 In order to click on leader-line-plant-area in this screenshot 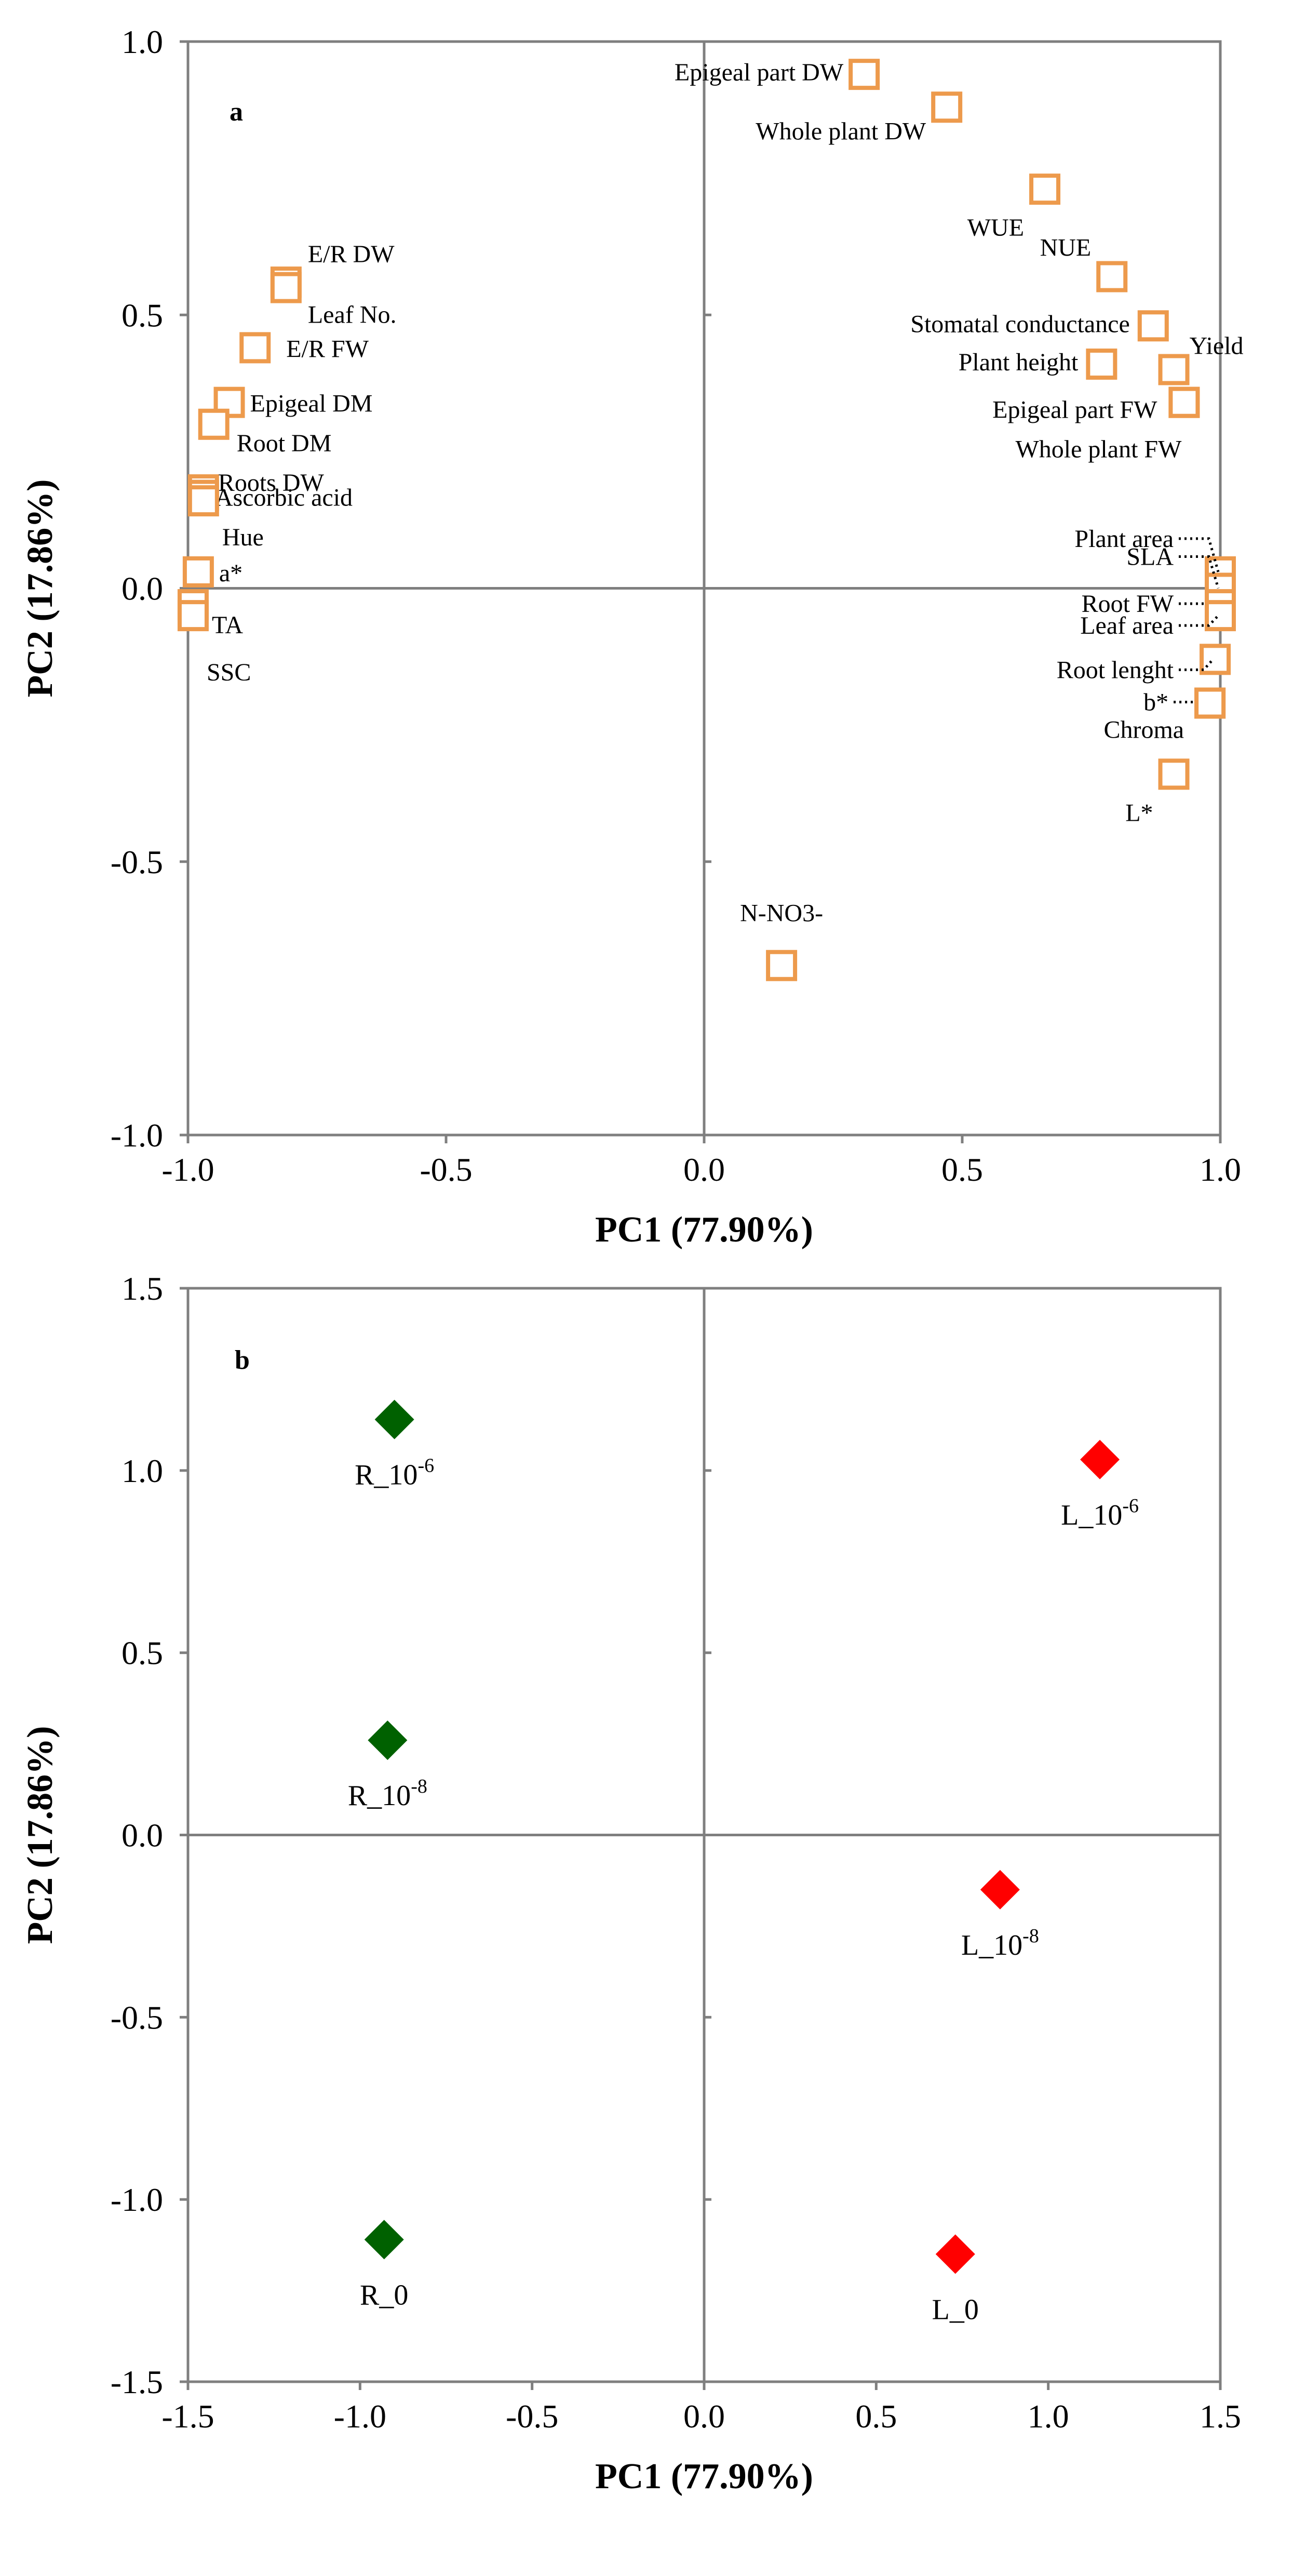, I will do `click(1200, 554)`.